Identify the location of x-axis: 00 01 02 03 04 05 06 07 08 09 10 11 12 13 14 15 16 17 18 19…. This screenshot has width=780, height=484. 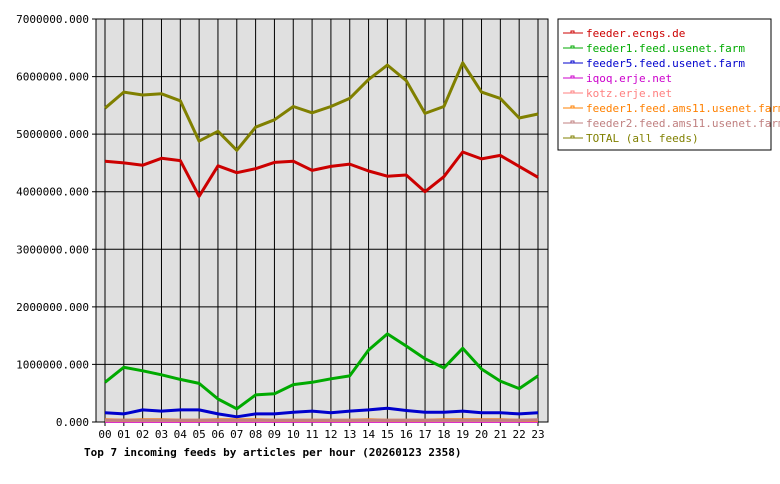
(321, 434).